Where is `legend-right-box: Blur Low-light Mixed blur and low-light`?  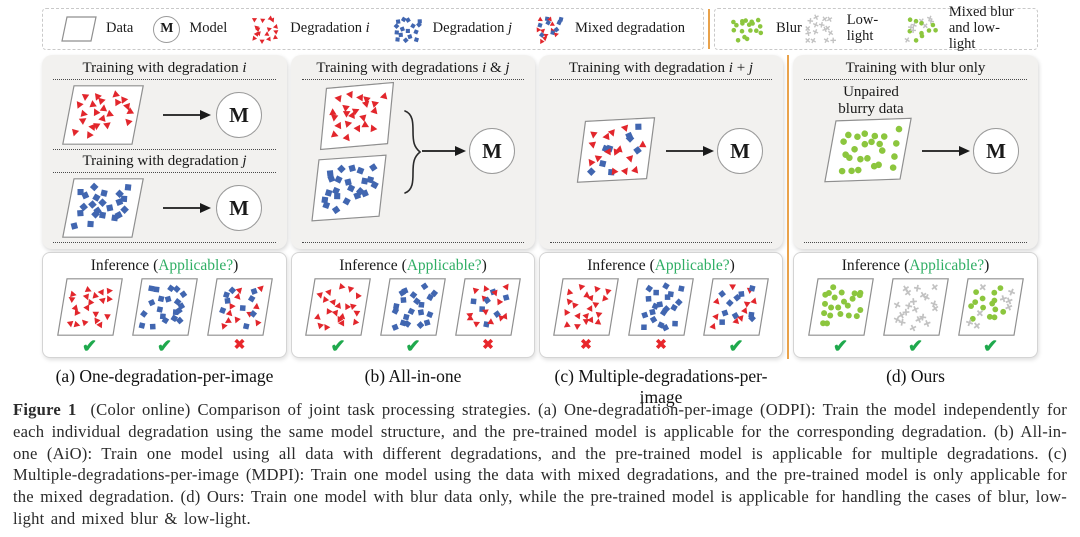 legend-right-box: Blur Low-light Mixed blur and low-light is located at coordinates (876, 28).